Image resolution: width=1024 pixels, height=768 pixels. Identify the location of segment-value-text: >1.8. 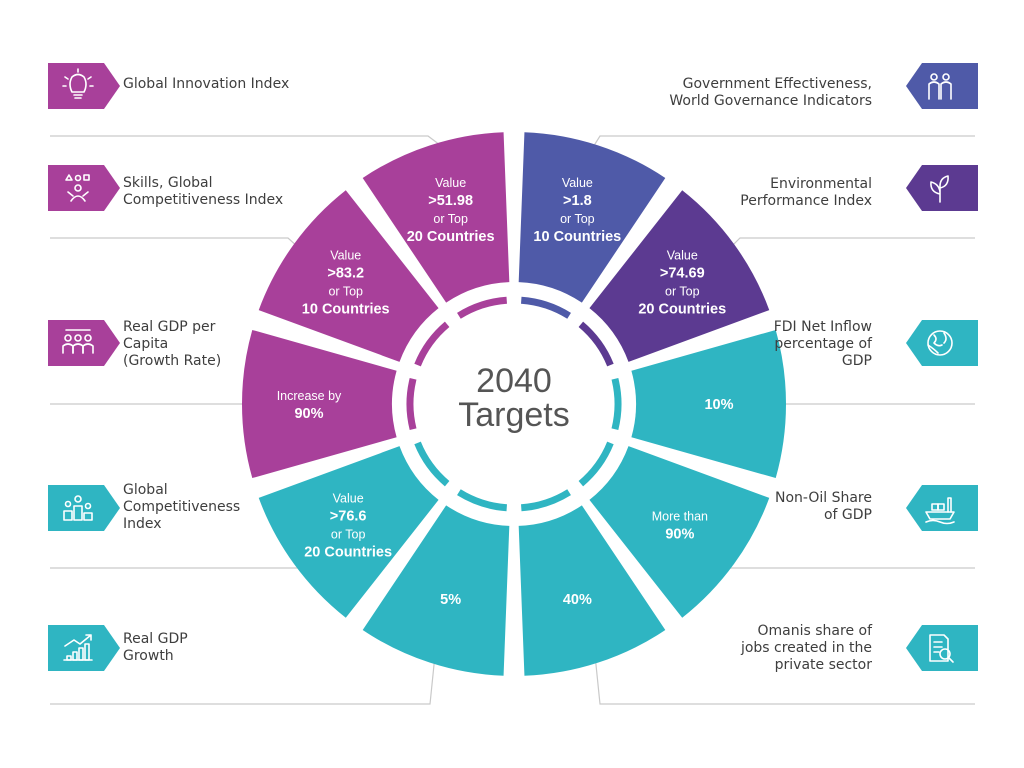
(577, 201).